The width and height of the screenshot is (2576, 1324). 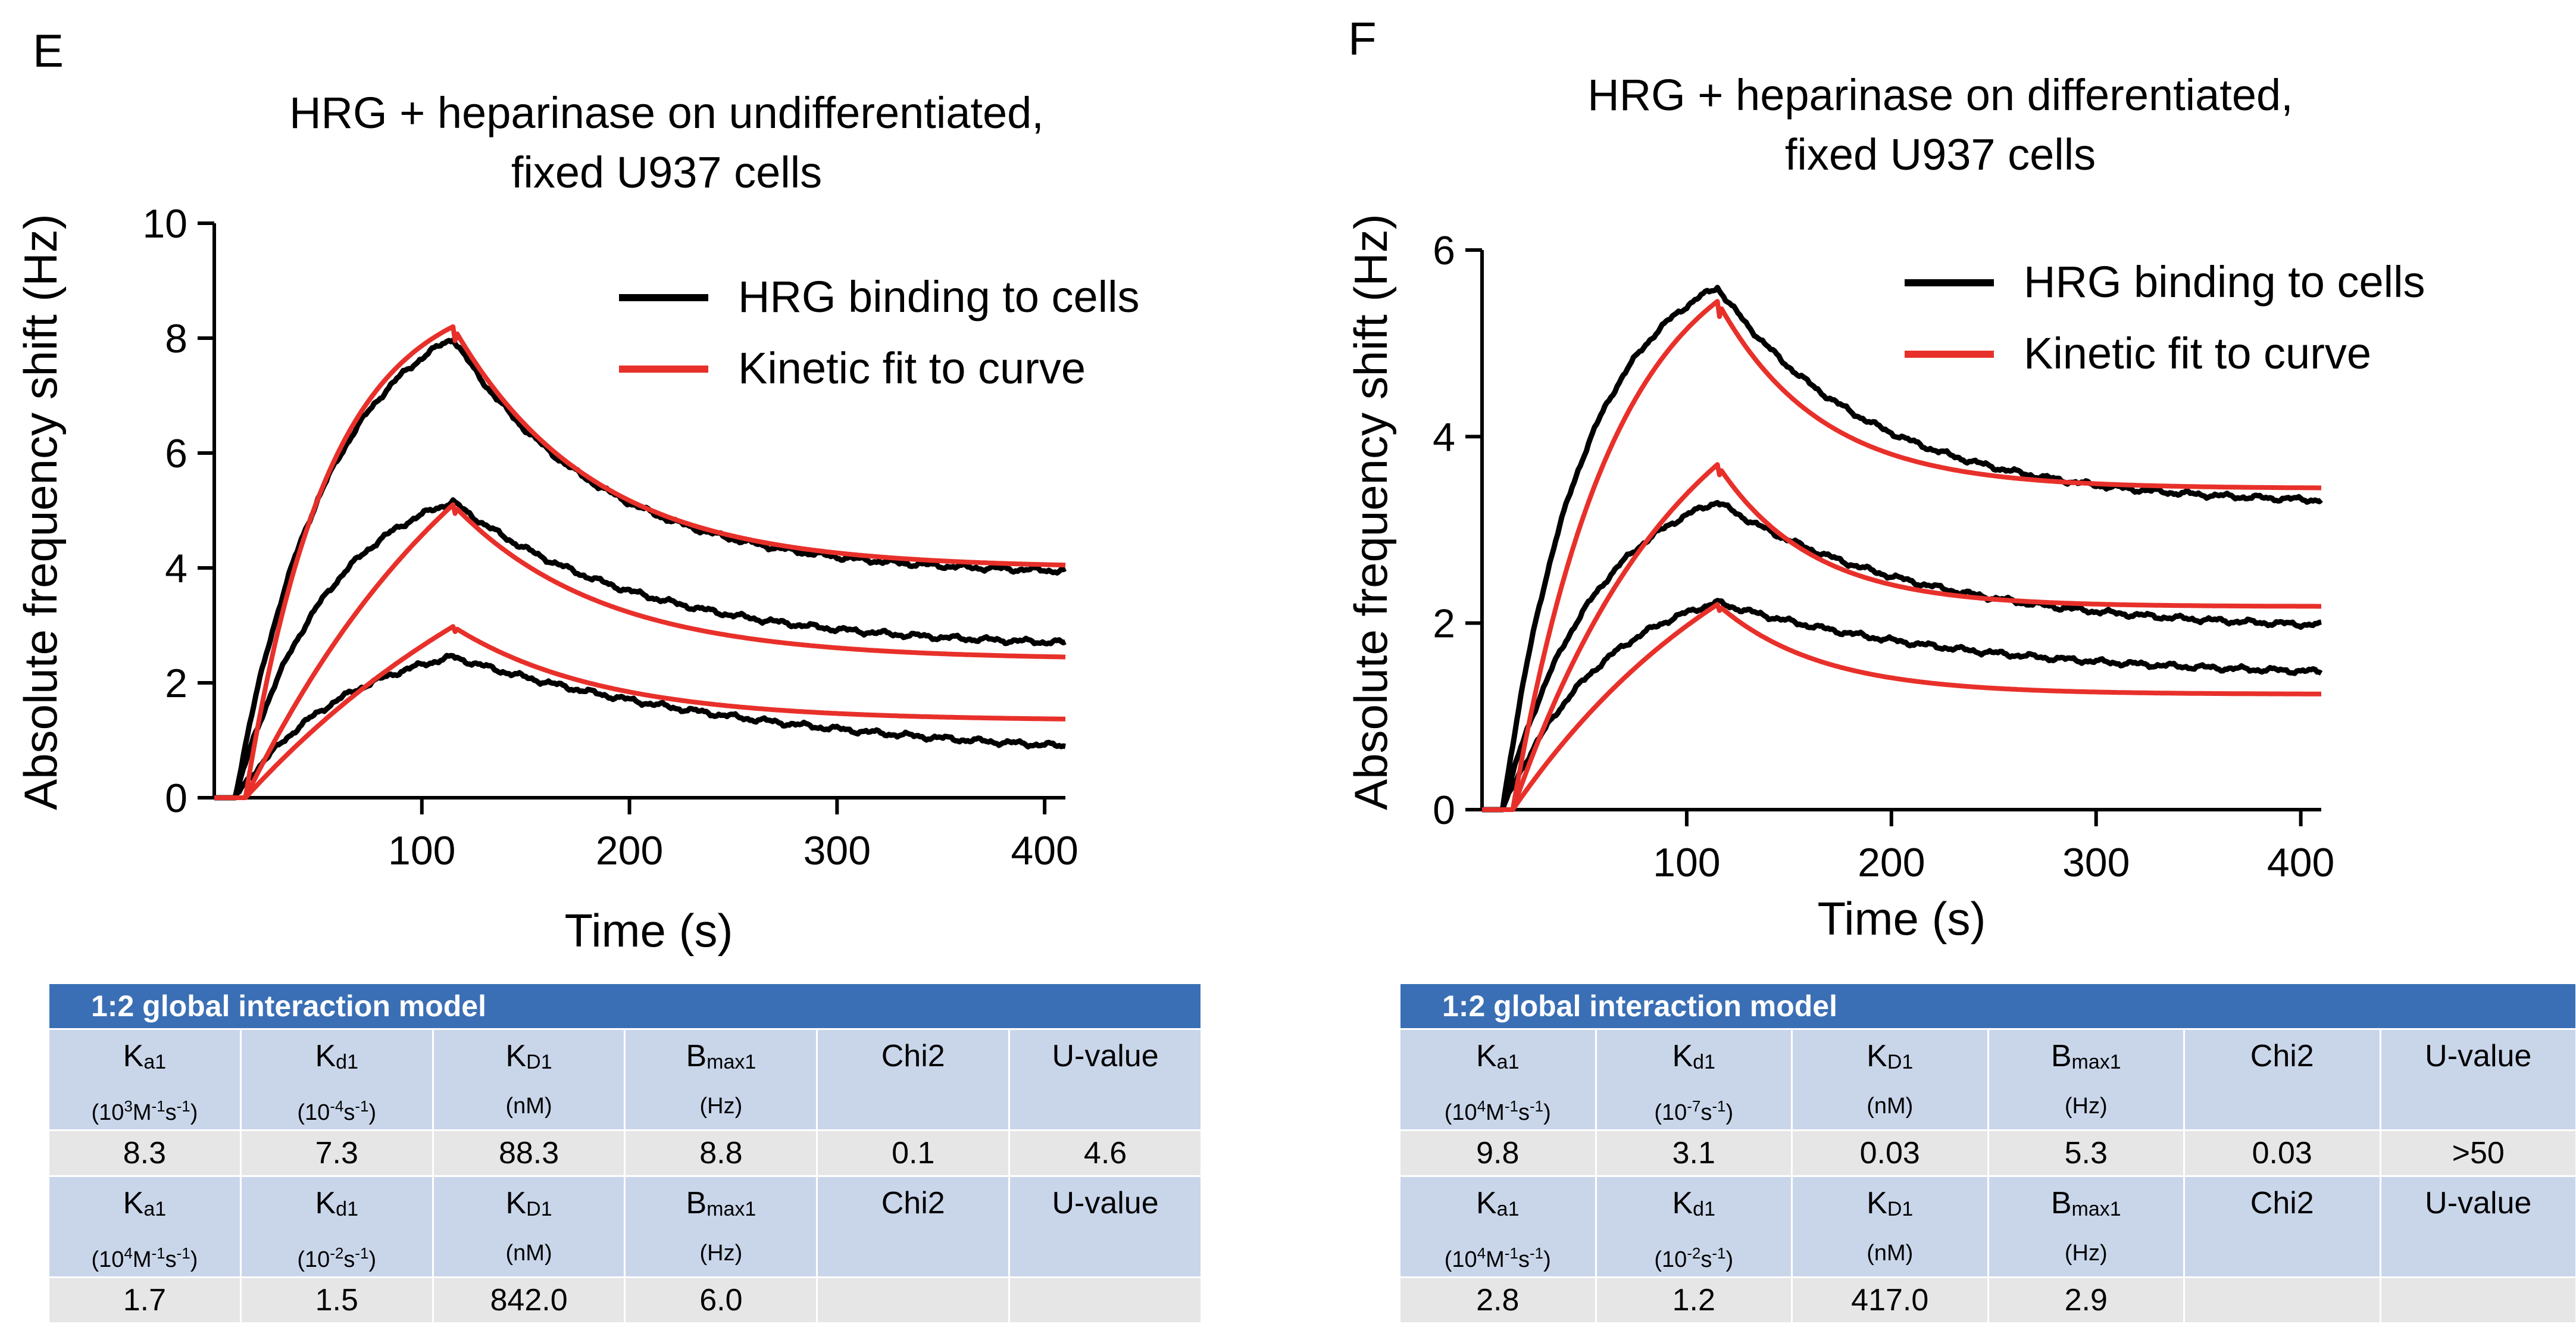 I want to click on table-value-cell: 3.1, so click(x=1694, y=1153).